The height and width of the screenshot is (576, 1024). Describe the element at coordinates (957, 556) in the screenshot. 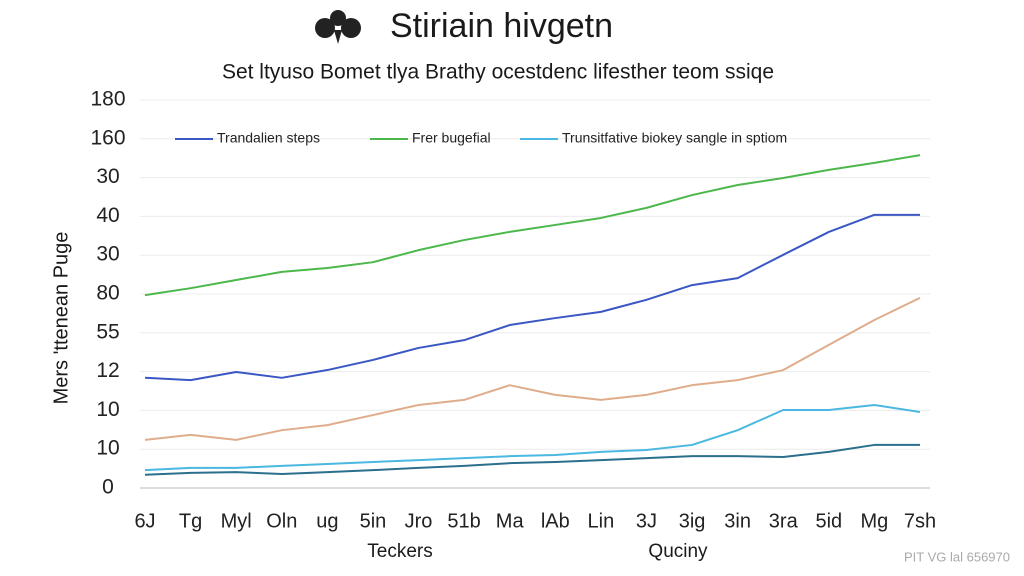

I see `watermark: PIT VG lal 656970` at that location.